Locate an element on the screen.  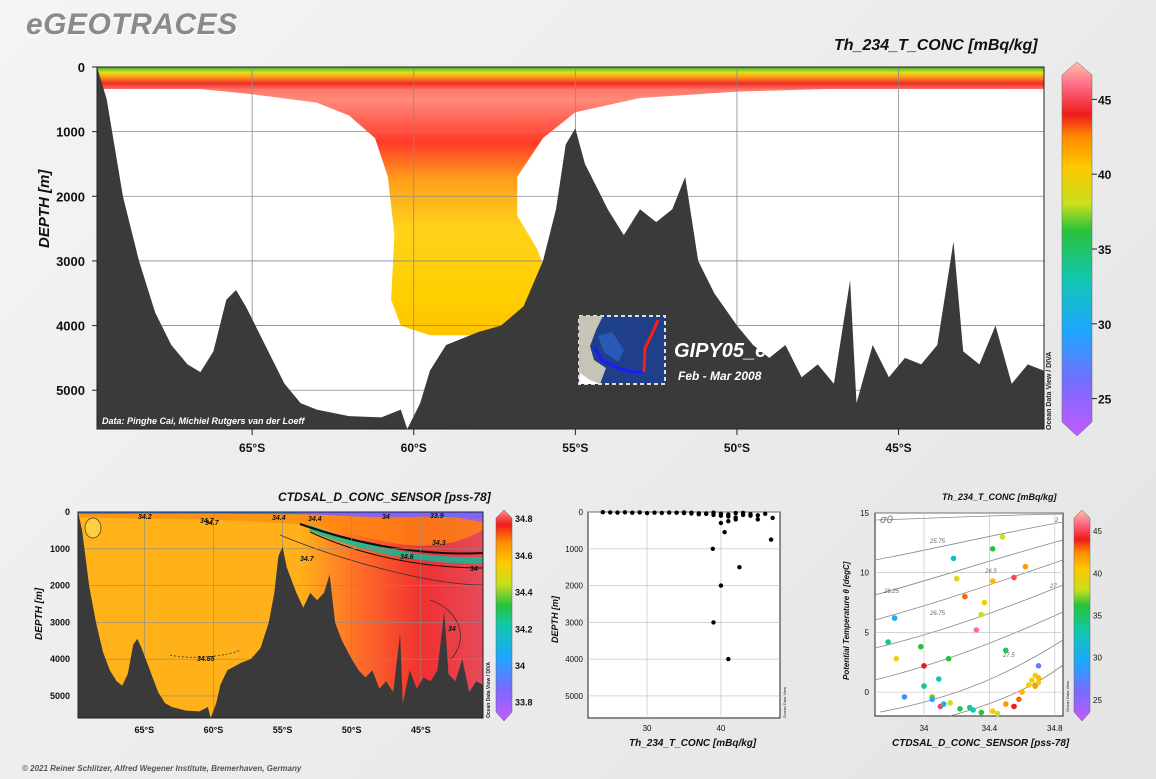
salinity-y-tick-label: 0 is located at coordinates (67, 512).